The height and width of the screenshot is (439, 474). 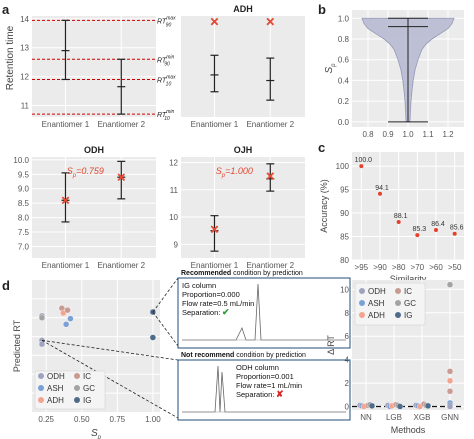 I want to click on y-tick-label: 8.5, so click(x=24, y=203).